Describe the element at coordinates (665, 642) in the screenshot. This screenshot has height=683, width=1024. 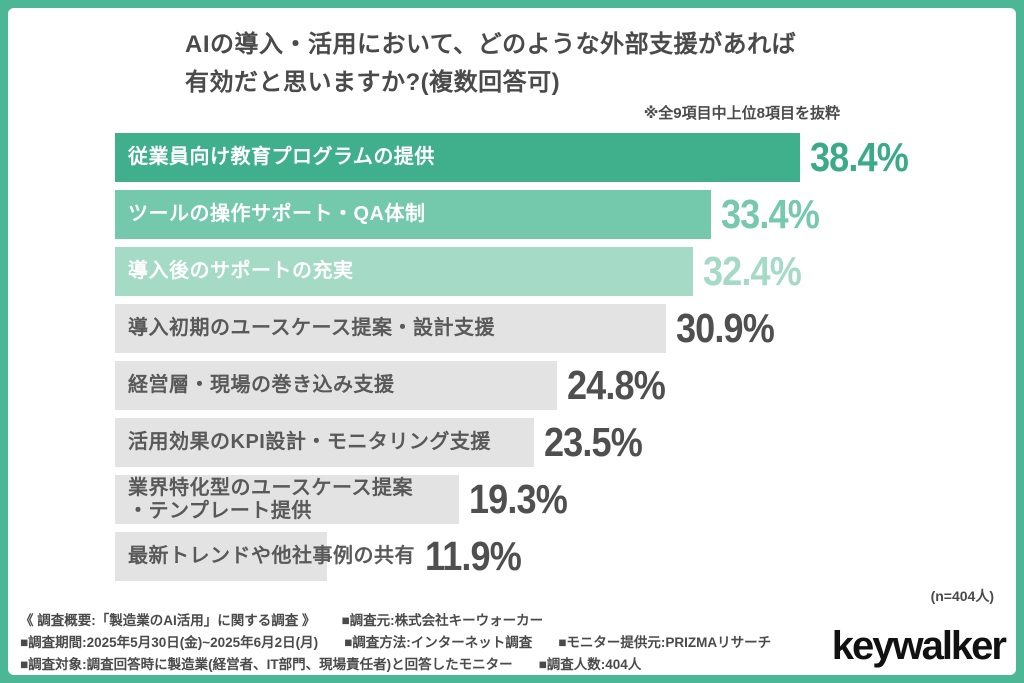
I see `survey-segment: ■モニター提供元:PRIZMAリサーチ` at that location.